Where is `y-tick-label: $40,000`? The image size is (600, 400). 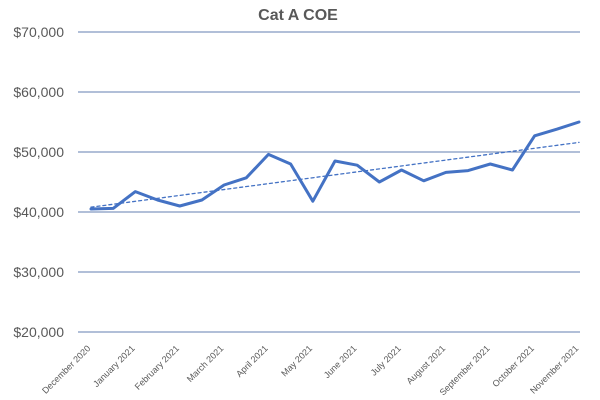
y-tick-label: $40,000 is located at coordinates (38, 212).